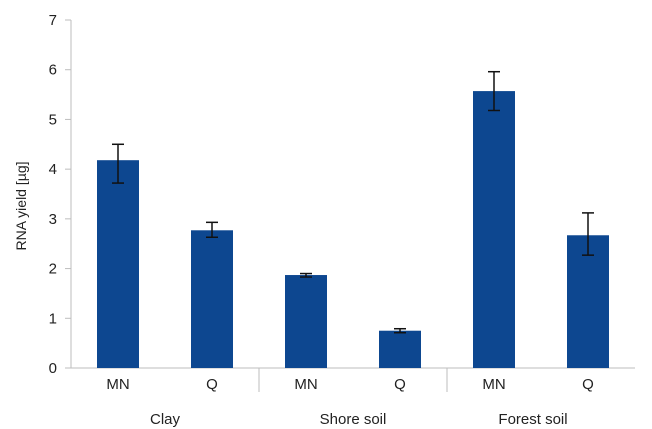  I want to click on y-tick-label: 7, so click(53, 20).